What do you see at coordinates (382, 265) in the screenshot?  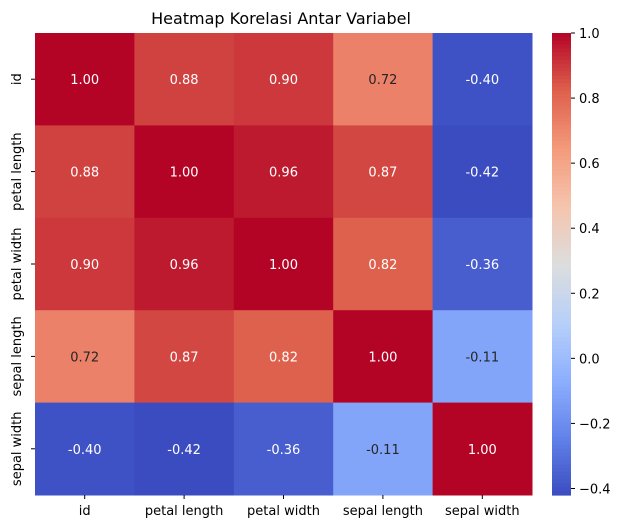 I see `cell-value-label: 0.82` at bounding box center [382, 265].